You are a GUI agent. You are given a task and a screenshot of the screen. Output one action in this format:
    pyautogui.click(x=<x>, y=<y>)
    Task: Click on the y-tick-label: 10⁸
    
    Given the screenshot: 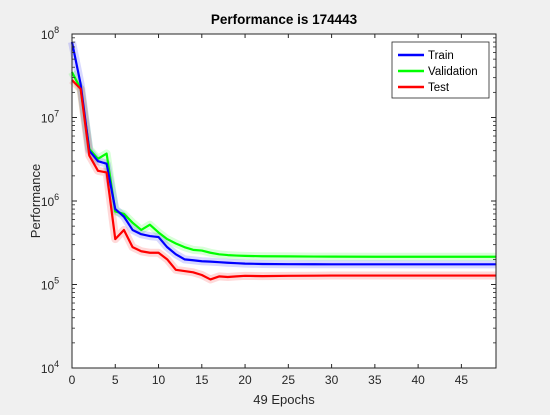 What is the action you would take?
    pyautogui.click(x=50, y=33)
    